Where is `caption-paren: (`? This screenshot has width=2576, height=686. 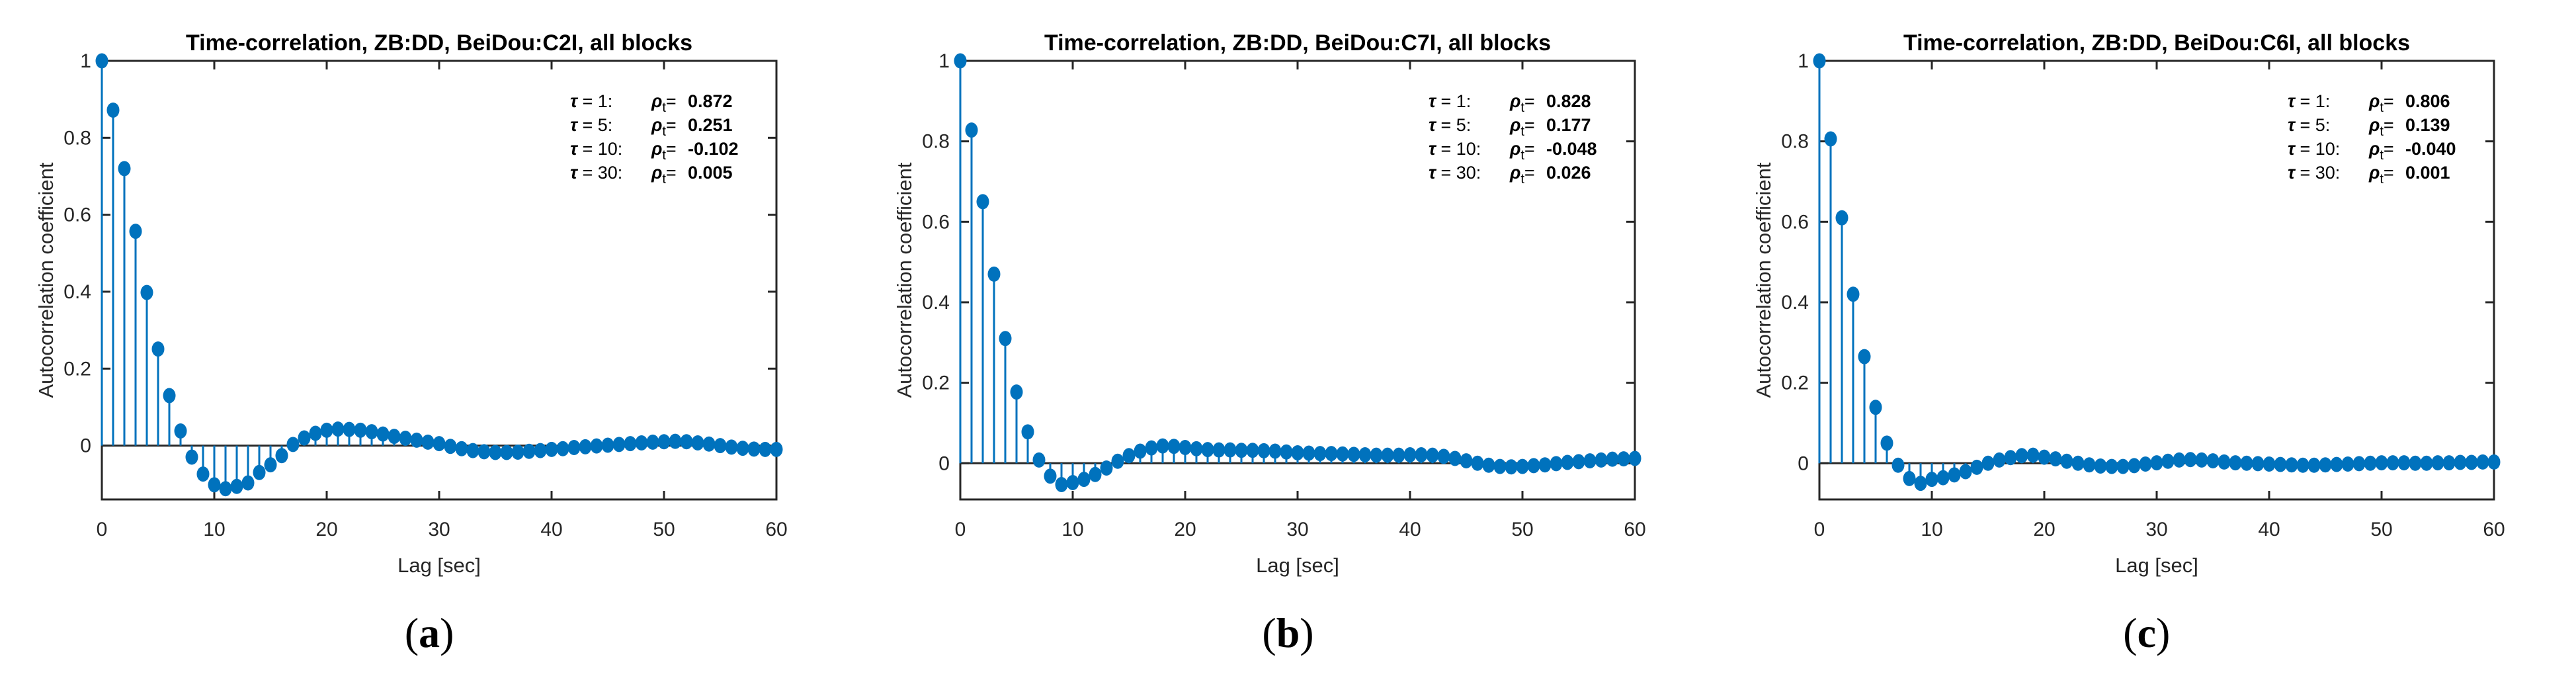 caption-paren: ( is located at coordinates (412, 632).